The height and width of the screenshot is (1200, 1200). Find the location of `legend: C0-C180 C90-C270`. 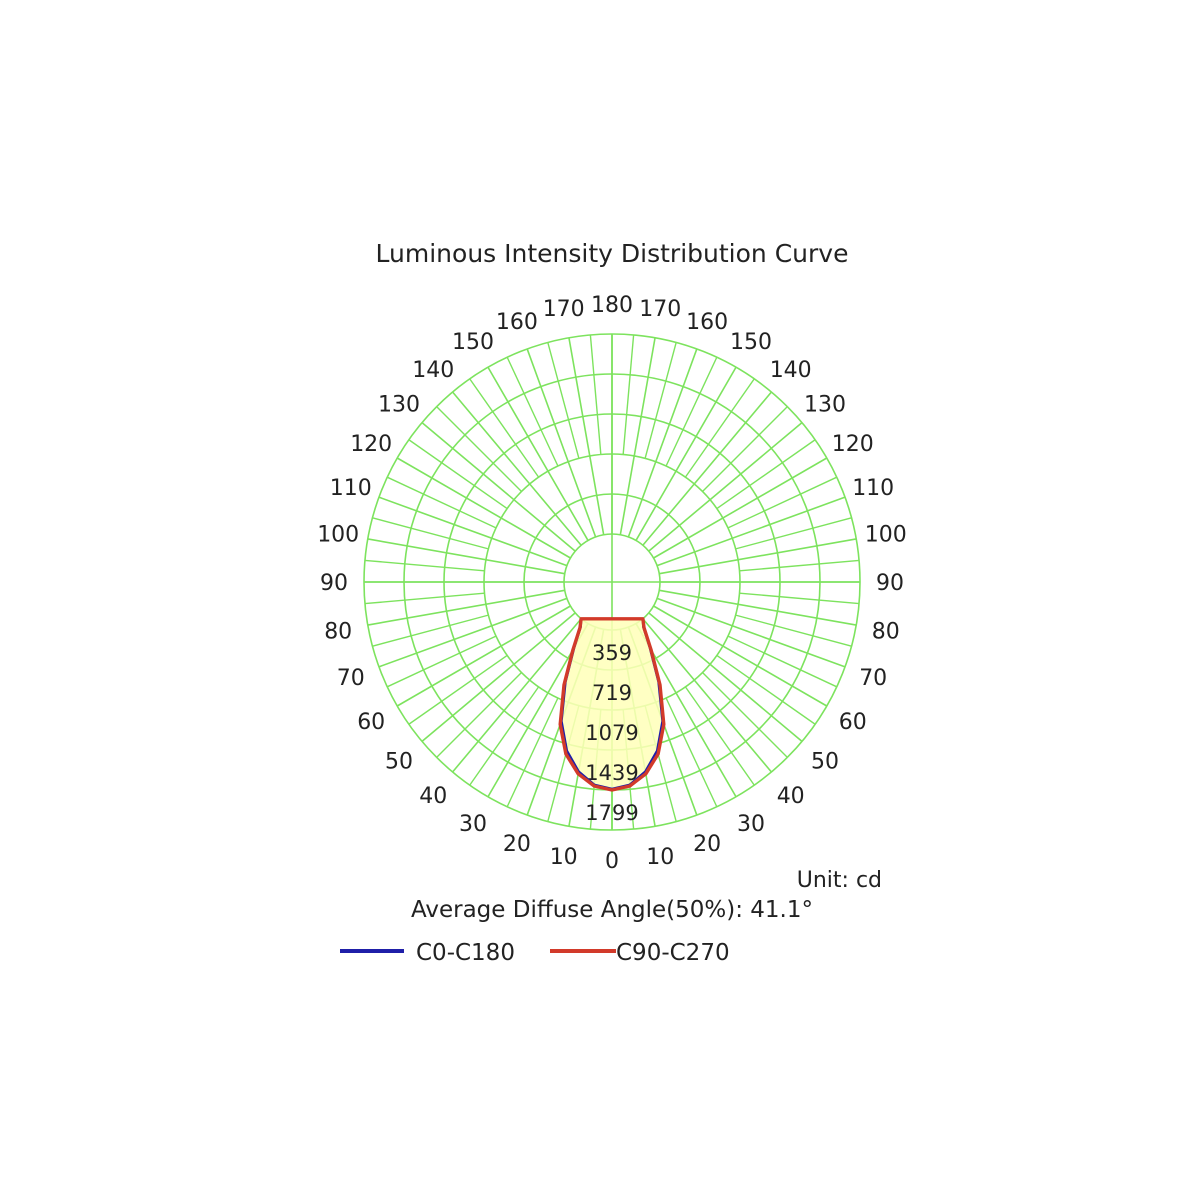

legend: C0-C180 C90-C270 is located at coordinates (535, 953).